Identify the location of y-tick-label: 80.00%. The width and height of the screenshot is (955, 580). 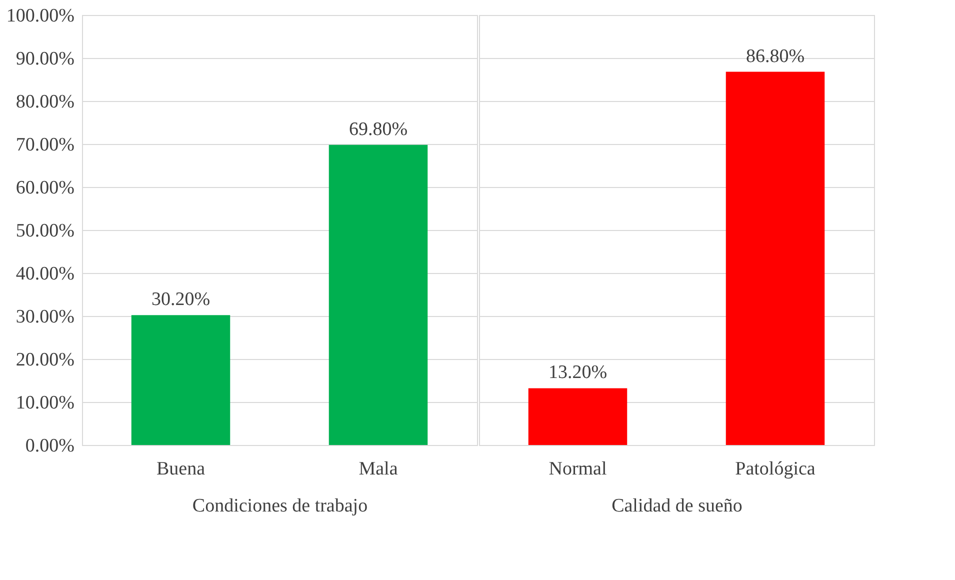
(45, 102).